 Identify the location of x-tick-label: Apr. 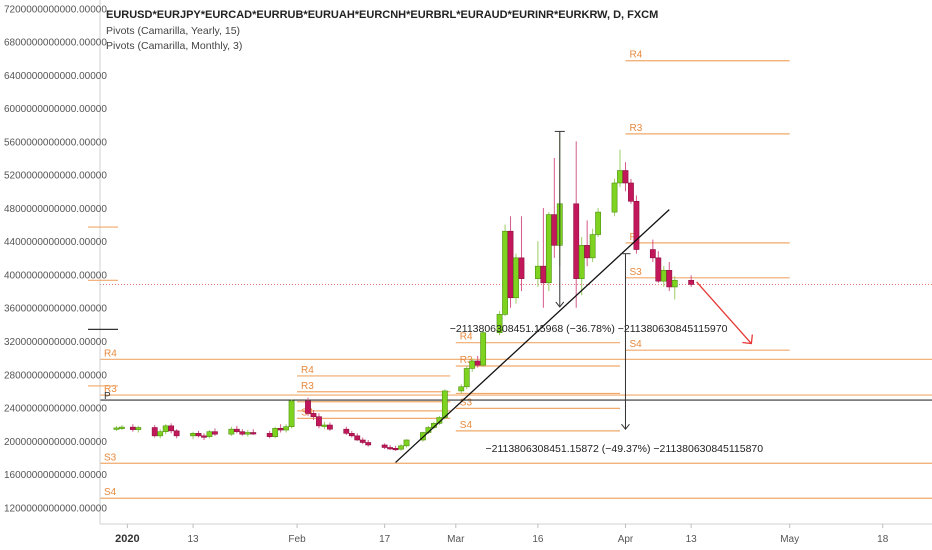
(626, 539).